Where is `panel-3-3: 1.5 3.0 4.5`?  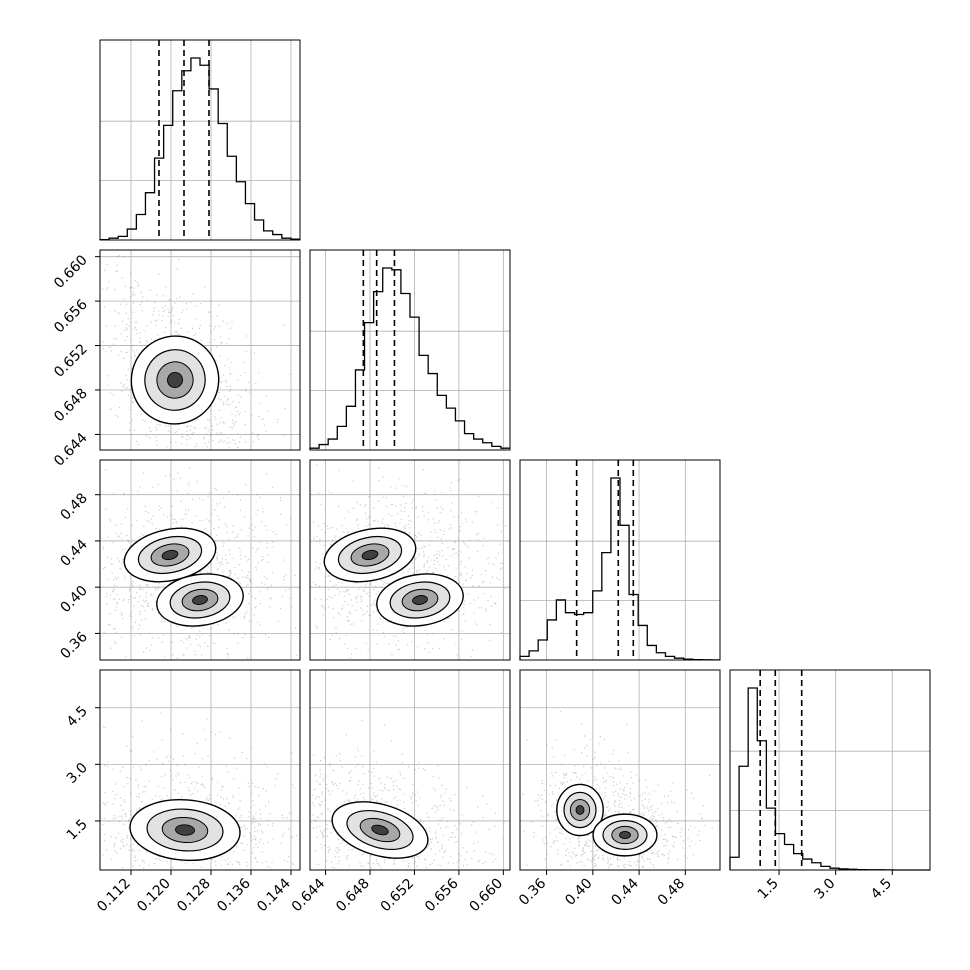 panel-3-3: 1.5 3.0 4.5 is located at coordinates (830, 786).